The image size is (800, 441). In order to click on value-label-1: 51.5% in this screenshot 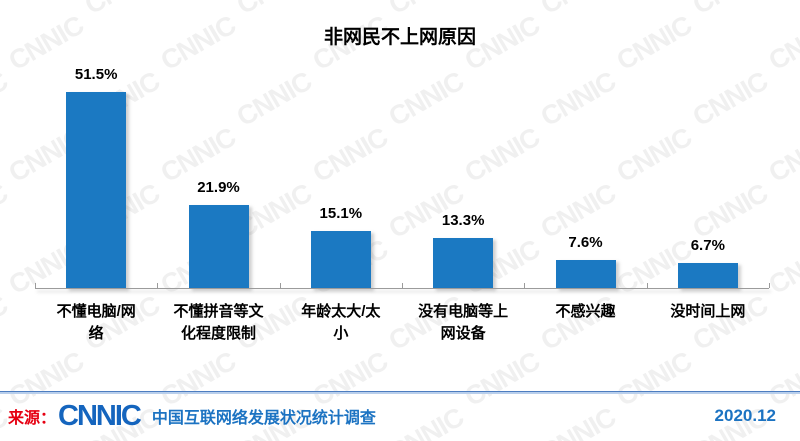, I will do `click(96, 74)`.